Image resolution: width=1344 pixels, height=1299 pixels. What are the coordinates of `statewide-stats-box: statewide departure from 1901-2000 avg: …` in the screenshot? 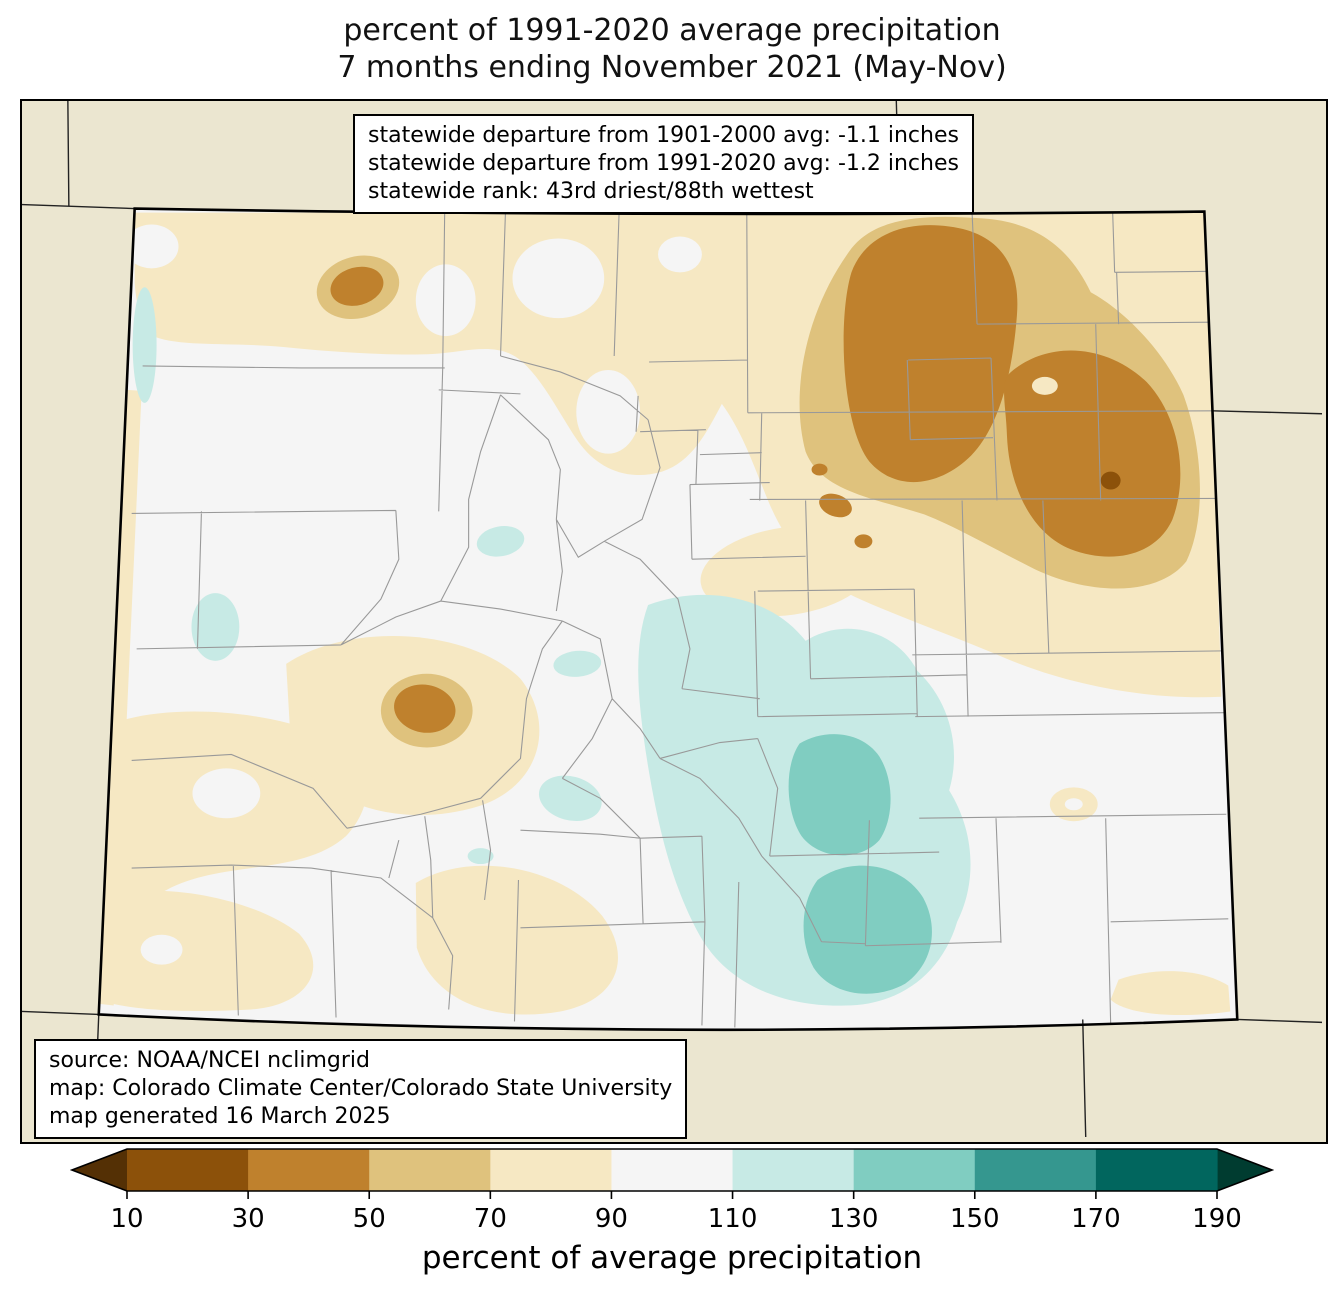 It's located at (663, 164).